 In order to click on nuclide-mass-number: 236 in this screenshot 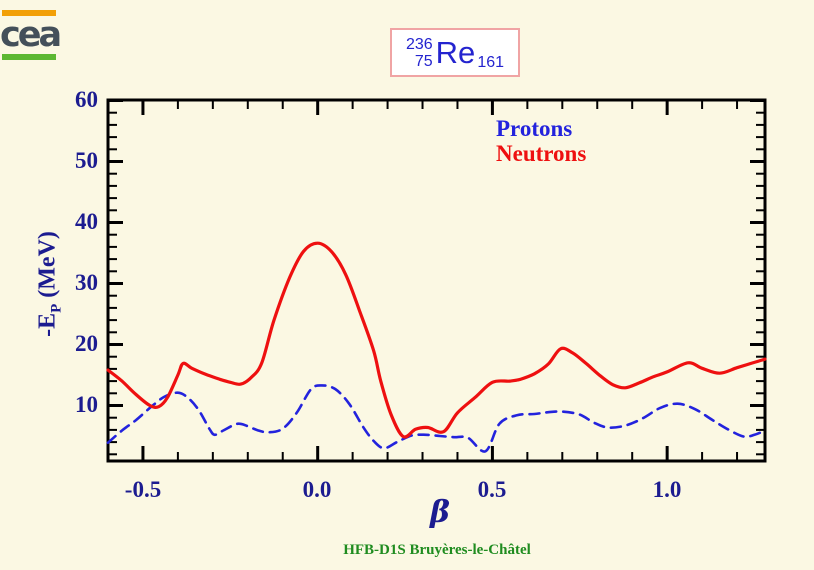, I will do `click(419, 44)`.